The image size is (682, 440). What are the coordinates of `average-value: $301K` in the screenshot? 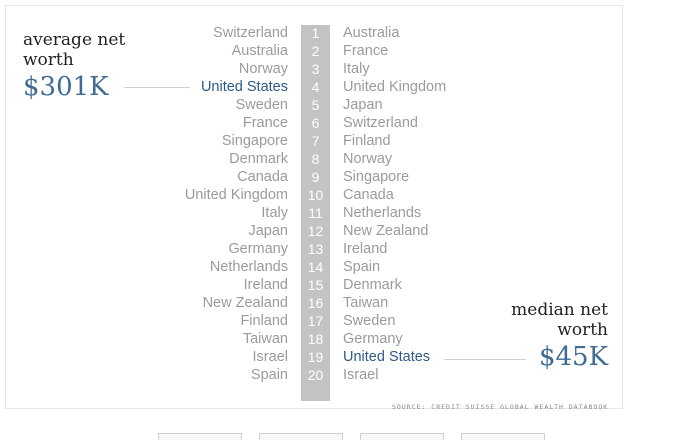 It's located at (66, 87).